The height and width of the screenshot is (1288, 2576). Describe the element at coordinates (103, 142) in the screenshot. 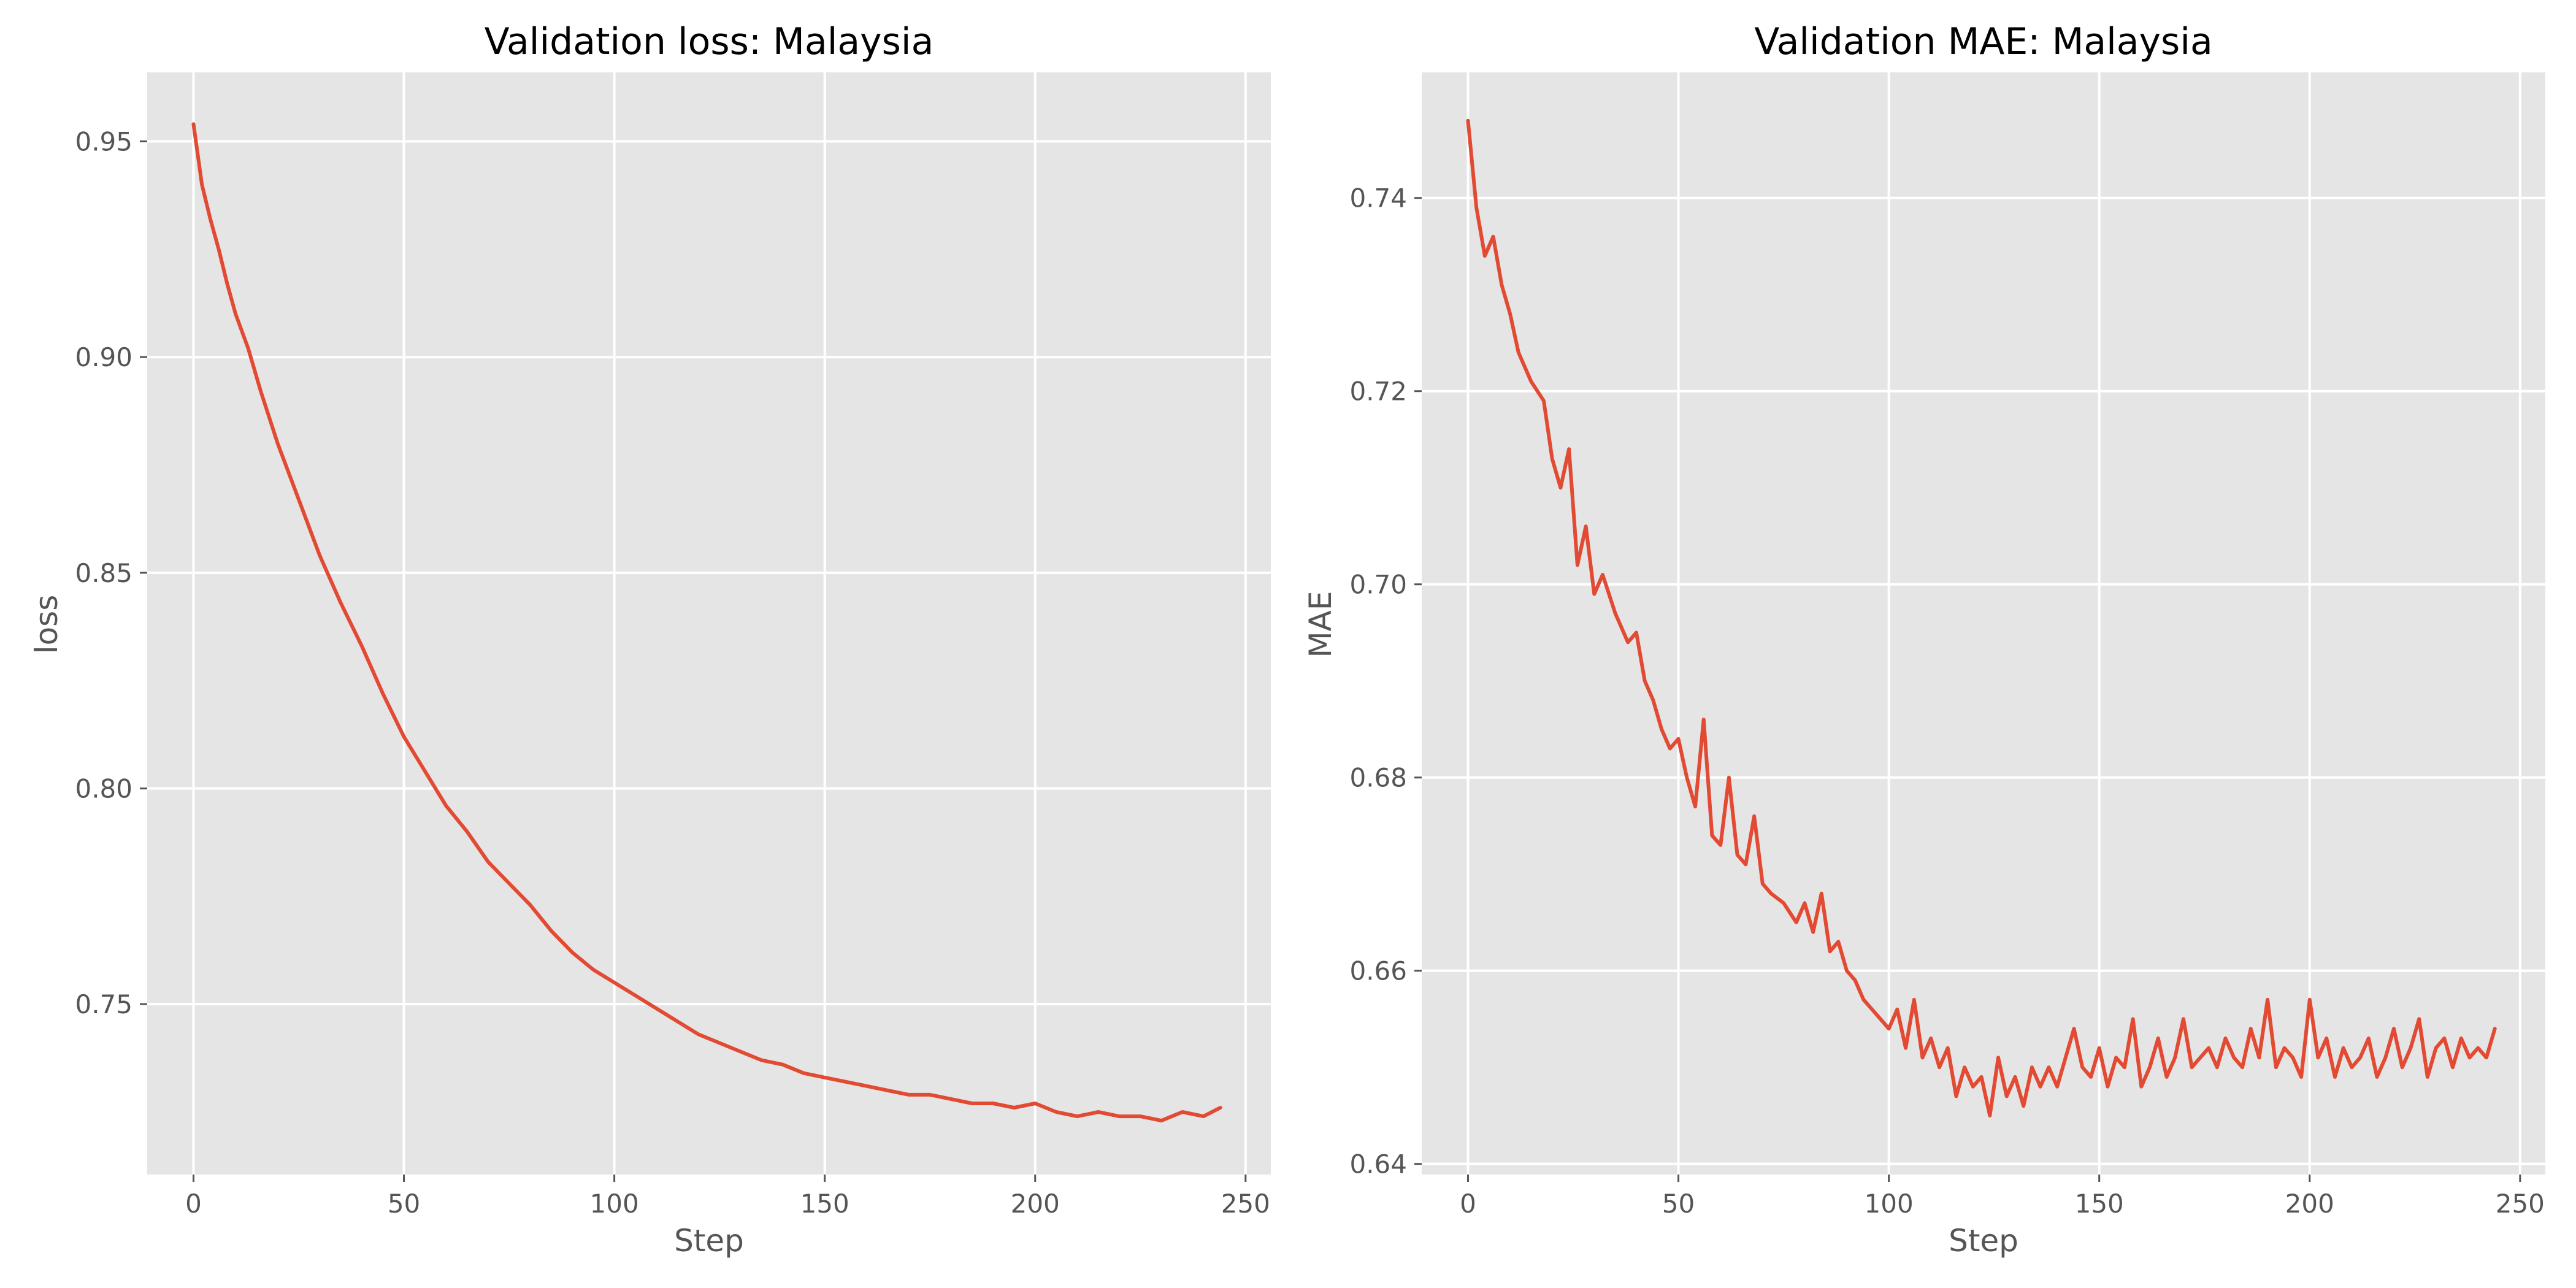

I see `y-tick-label: 0.95` at that location.